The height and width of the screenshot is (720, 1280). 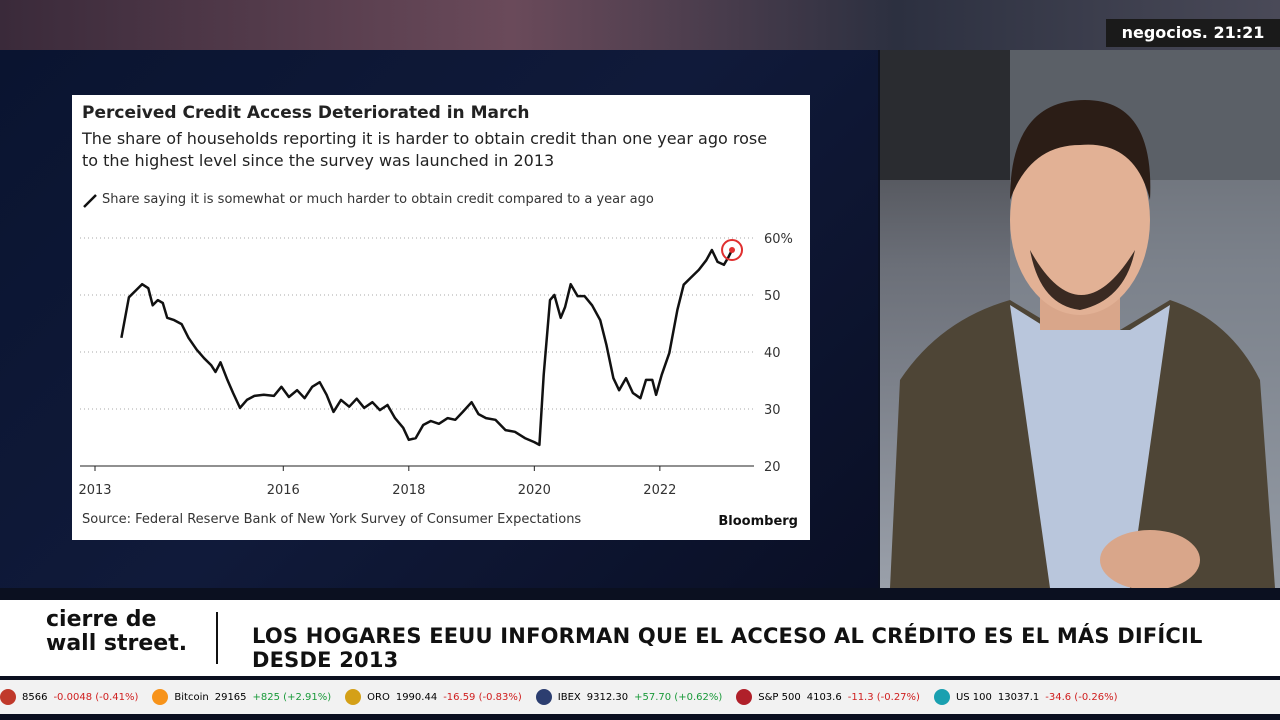 I want to click on highlight-dot, so click(x=732, y=249).